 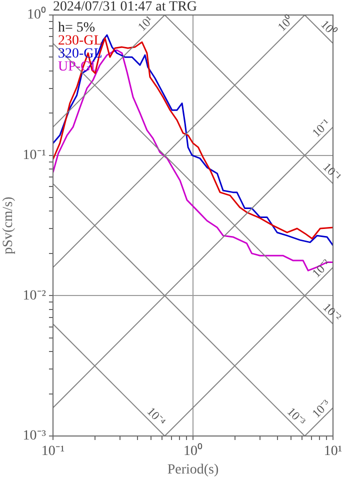 I want to click on x-tick-label: 10¹, so click(x=333, y=452).